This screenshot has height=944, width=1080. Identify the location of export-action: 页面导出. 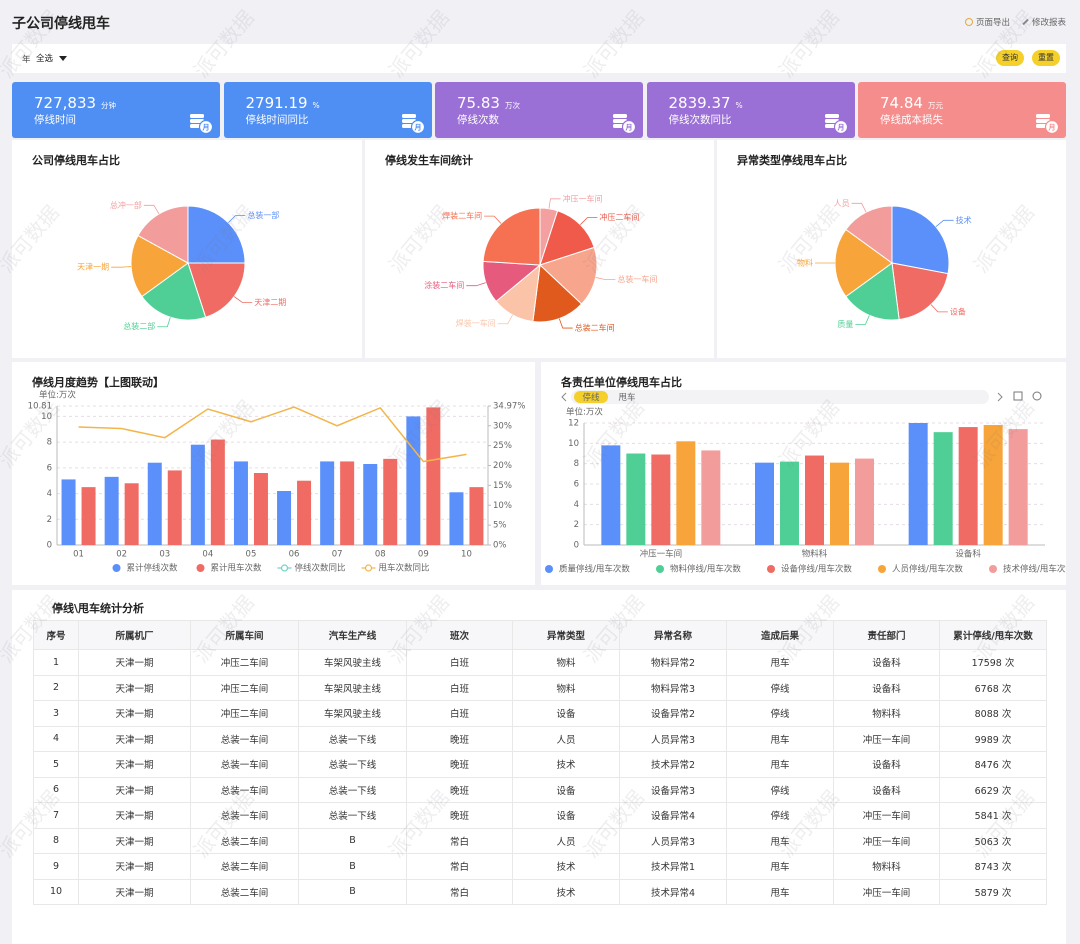
(987, 22).